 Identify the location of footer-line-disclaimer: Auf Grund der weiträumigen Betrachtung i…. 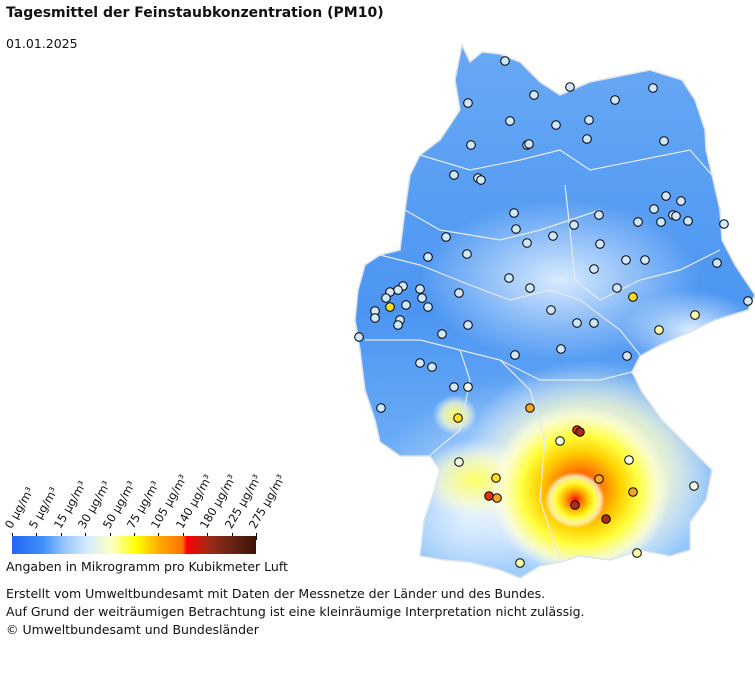
(295, 611).